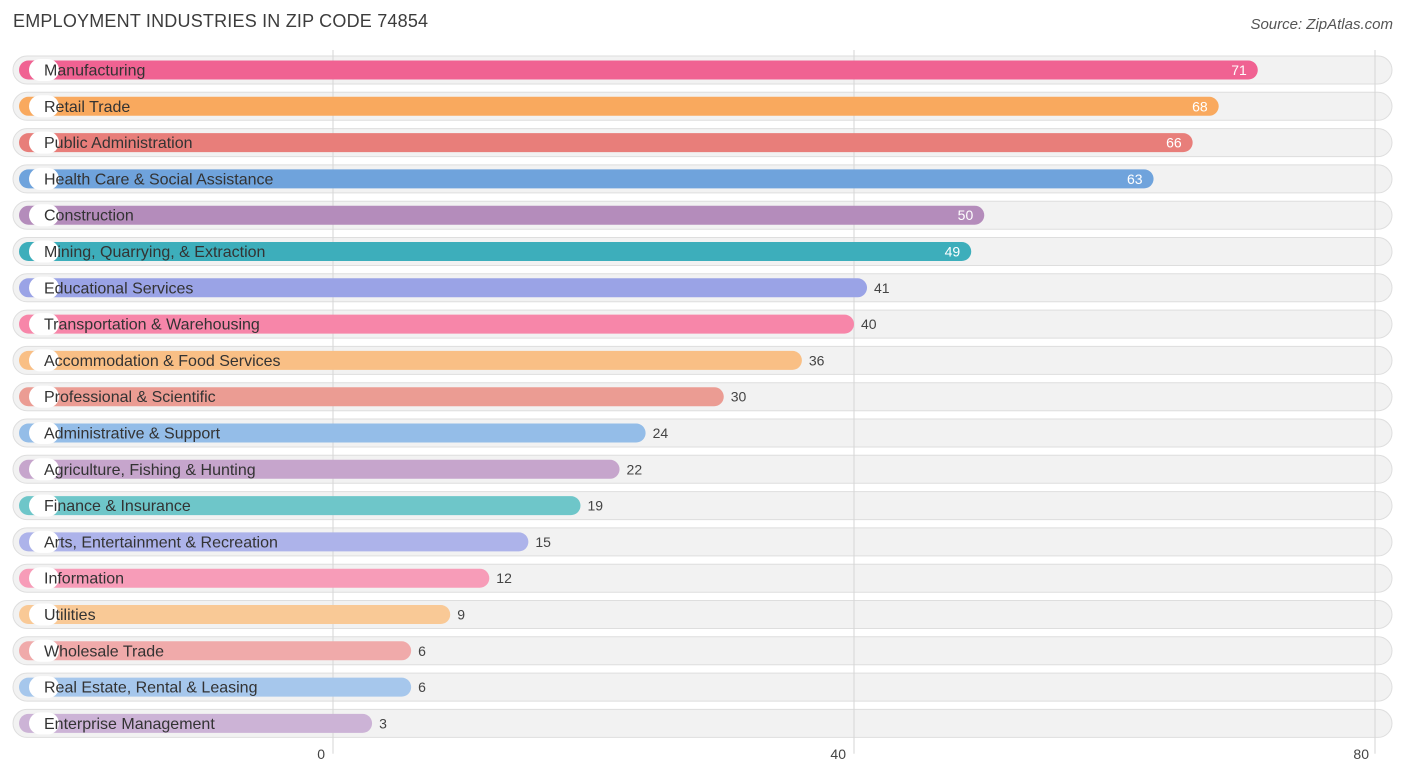 The image size is (1406, 776). What do you see at coordinates (150, 688) in the screenshot?
I see `category-label: Real Estate, Rental & Leasing` at bounding box center [150, 688].